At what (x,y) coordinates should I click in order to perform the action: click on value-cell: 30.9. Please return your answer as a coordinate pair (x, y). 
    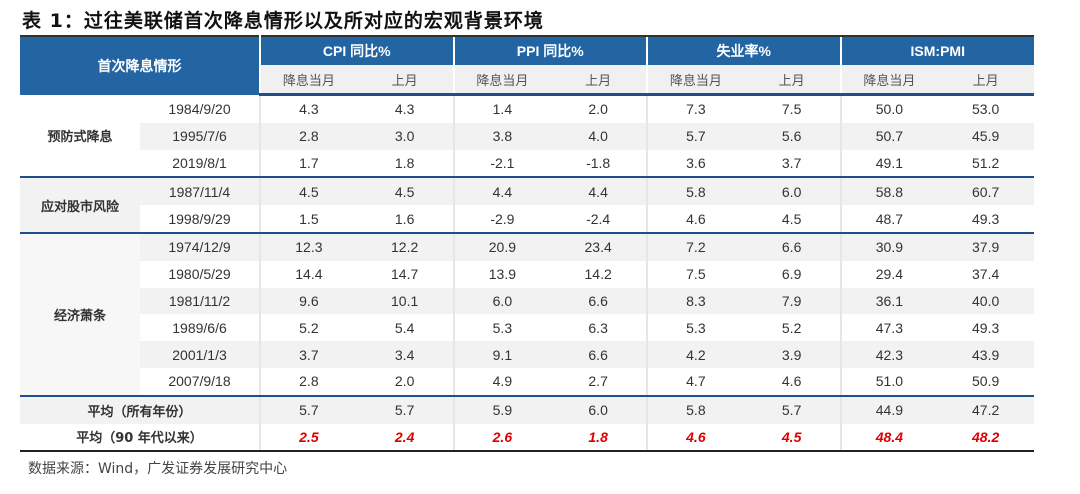
    Looking at the image, I should click on (888, 246).